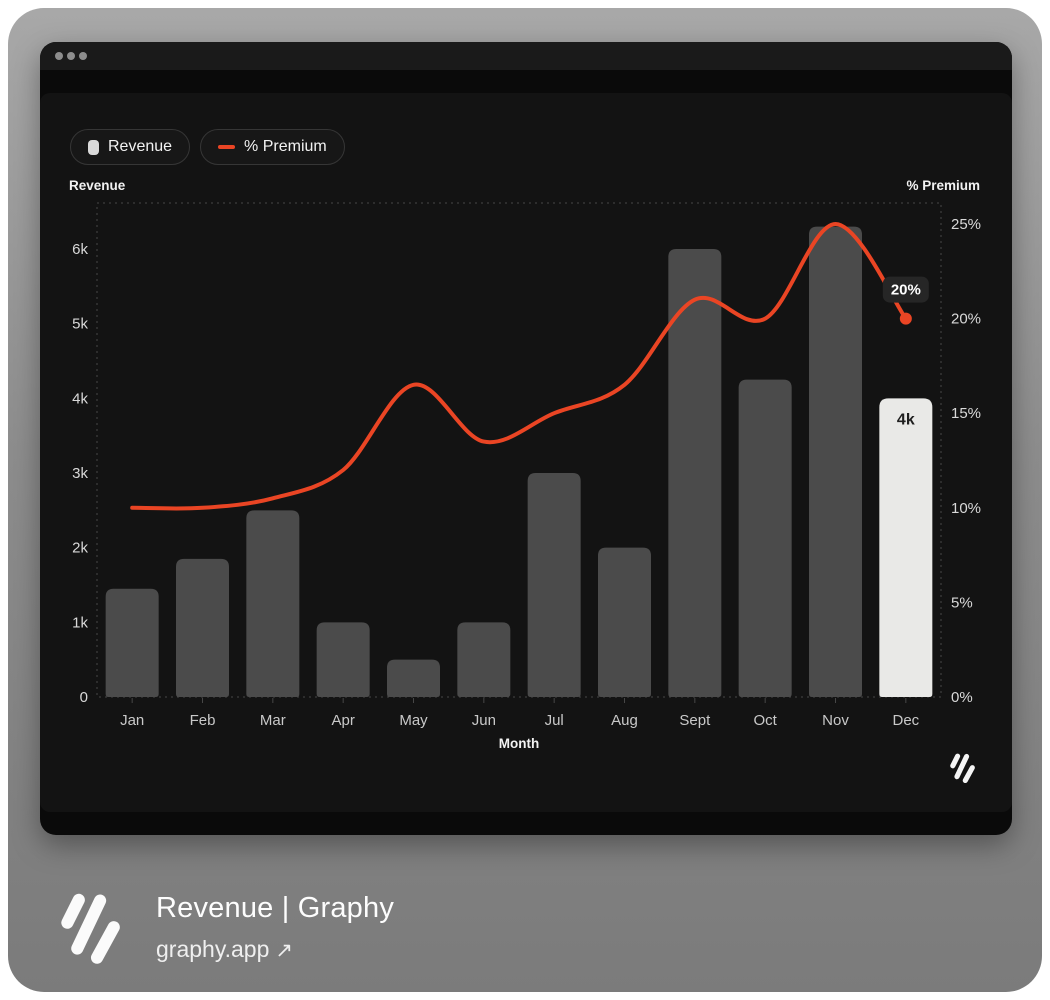  What do you see at coordinates (413, 720) in the screenshot?
I see `x-tick-label: May` at bounding box center [413, 720].